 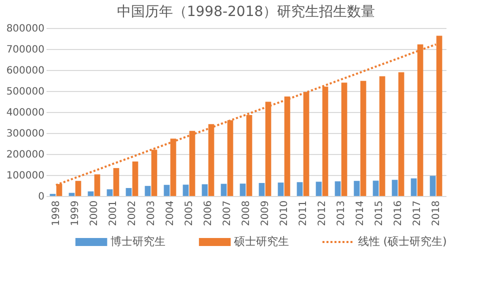 I want to click on x-tick-label: 2016, so click(x=398, y=213).